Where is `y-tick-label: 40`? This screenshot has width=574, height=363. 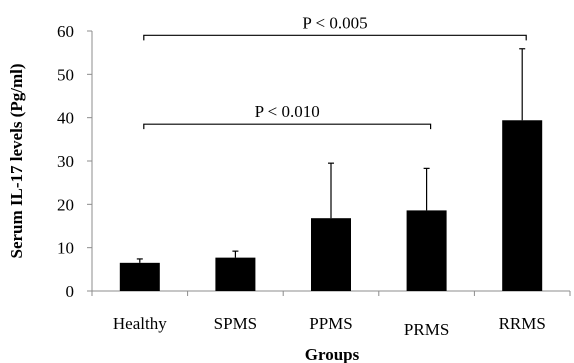 y-tick-label: 40 is located at coordinates (65, 118).